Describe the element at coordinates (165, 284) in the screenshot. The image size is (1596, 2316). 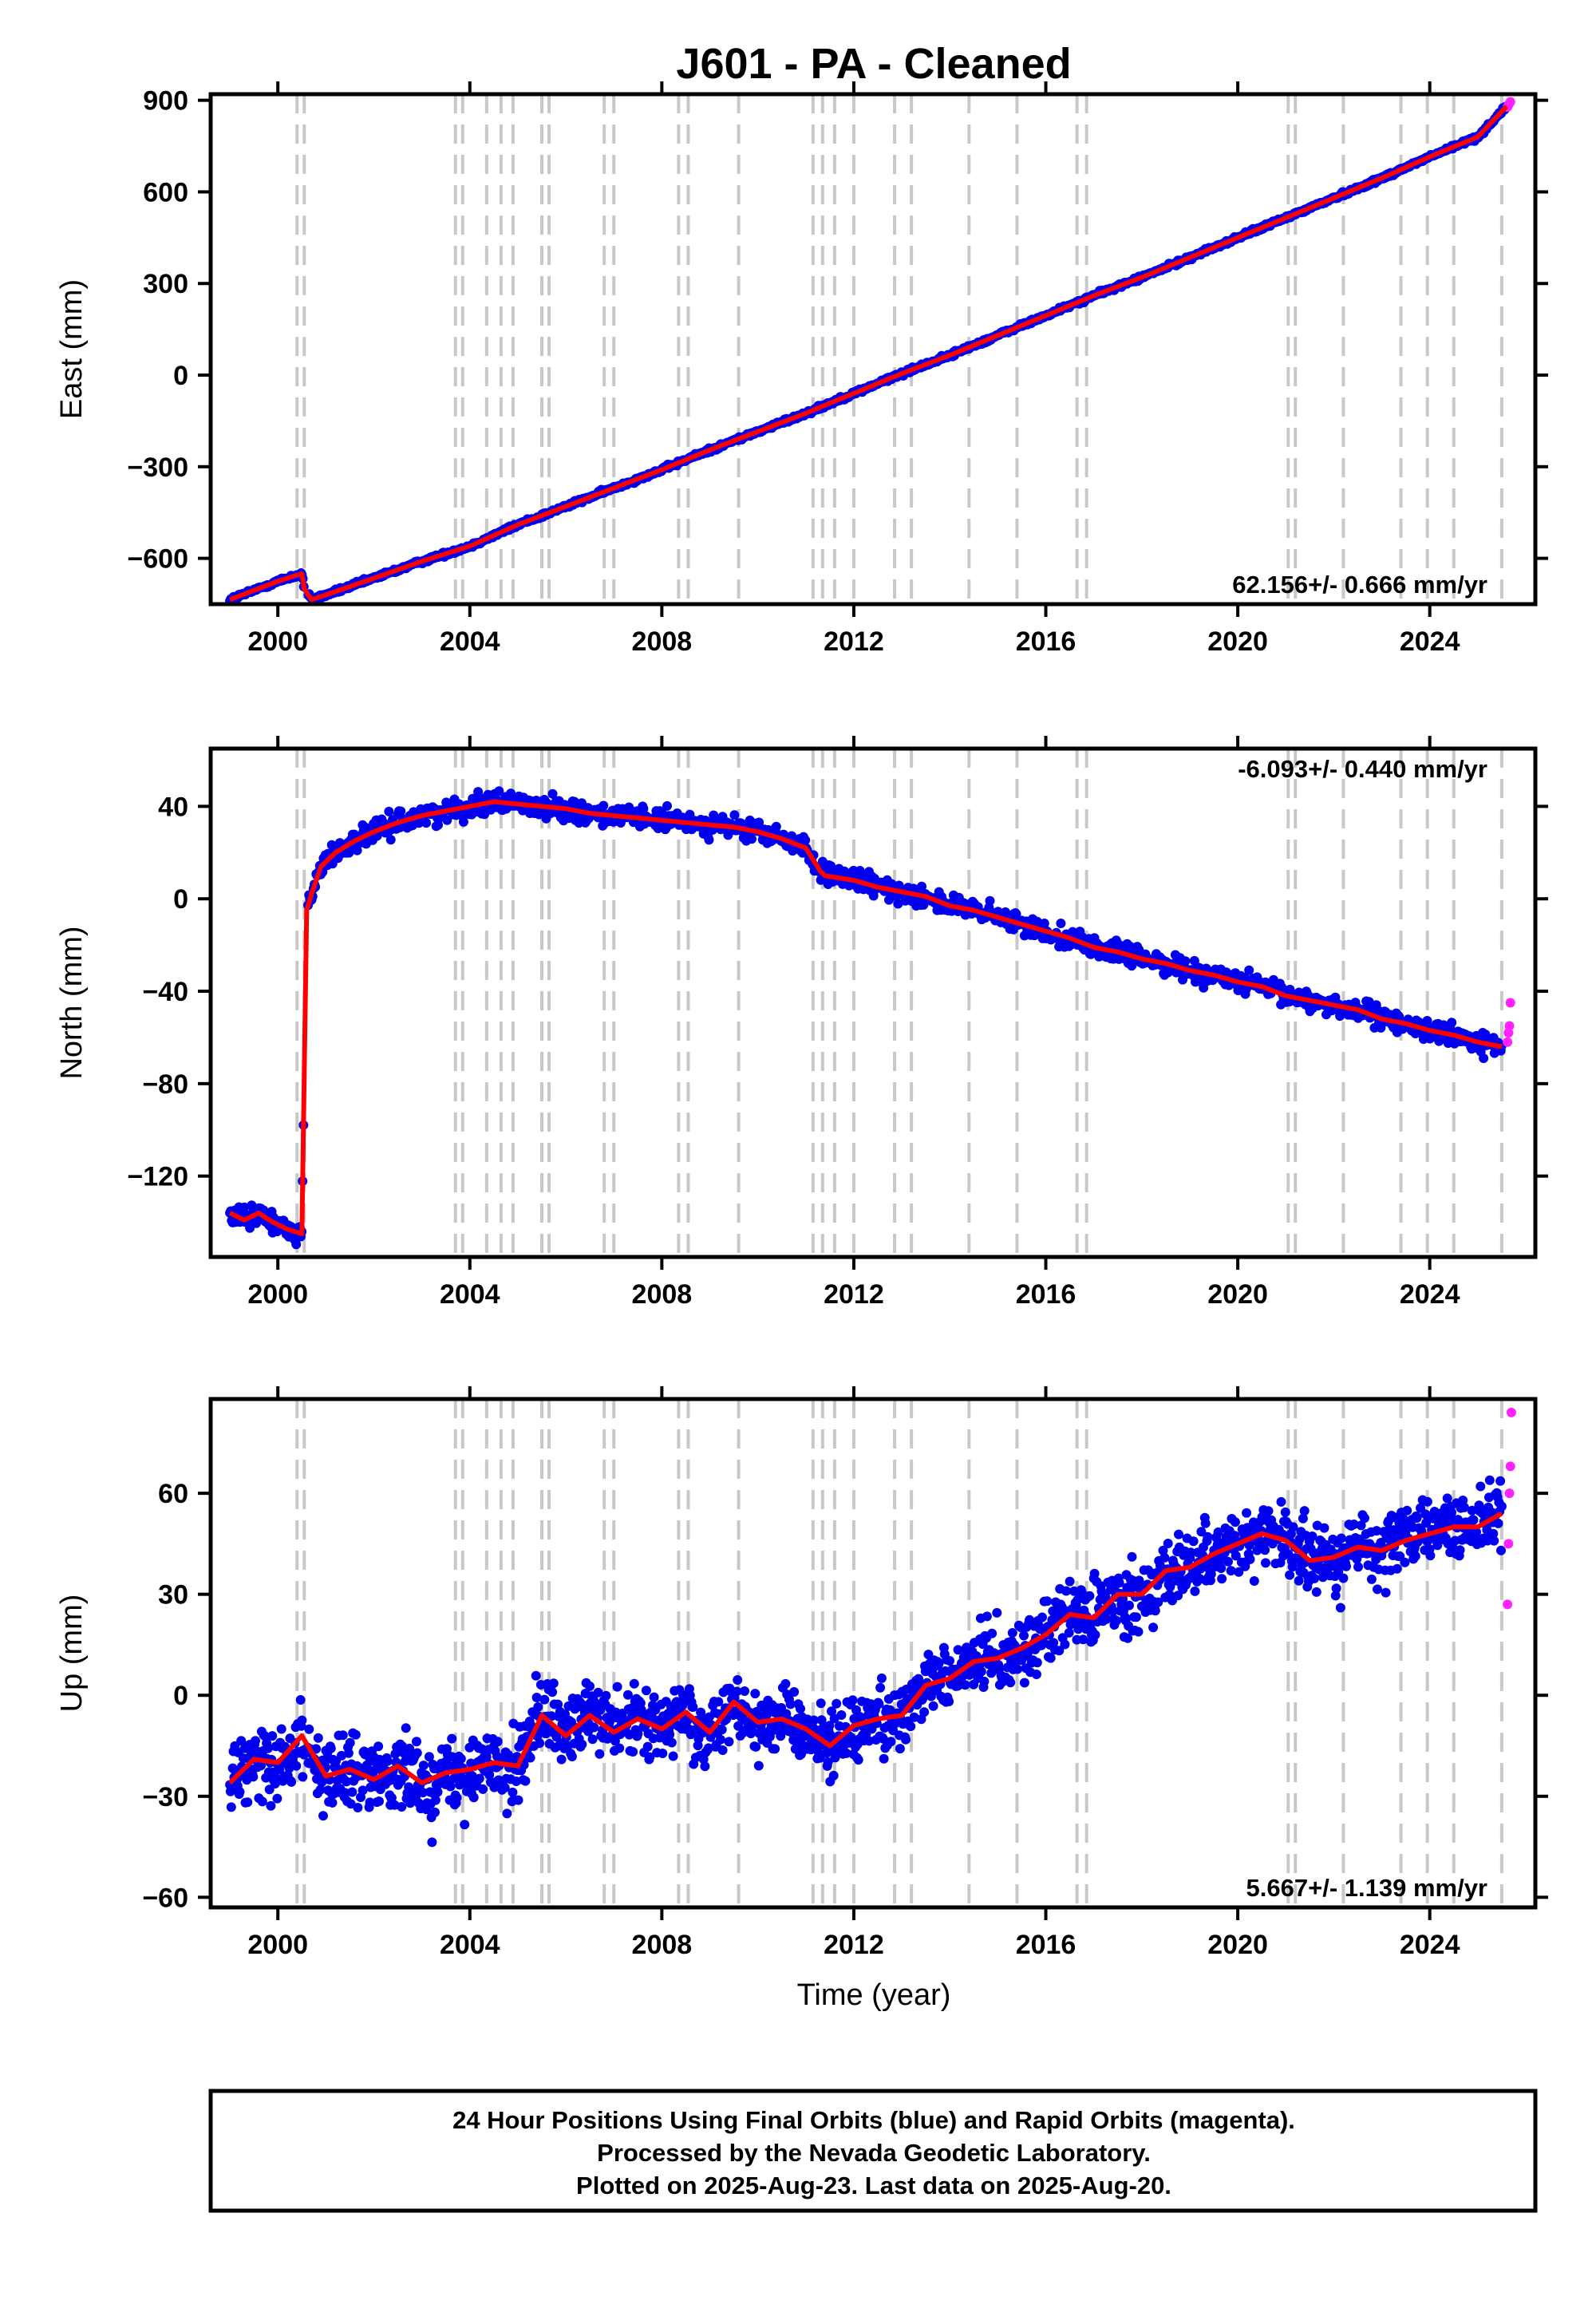
I see `y-tick-label: 300` at that location.